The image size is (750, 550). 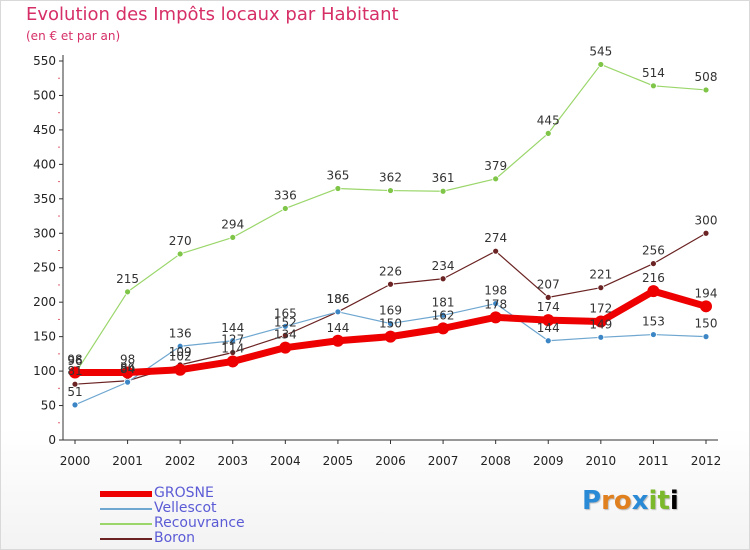 I want to click on data-label-vellescot: 165, so click(x=285, y=313).